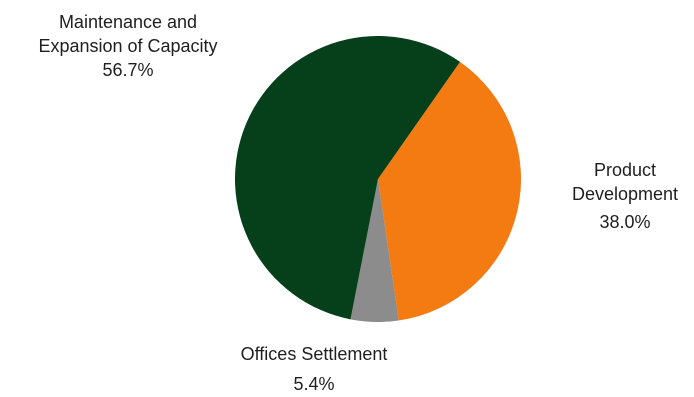 This screenshot has width=694, height=397. Describe the element at coordinates (313, 384) in the screenshot. I see `slice-percent-label: 5.4%` at that location.